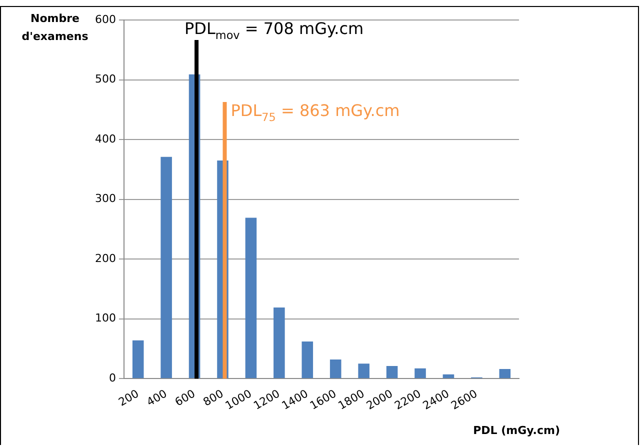  Describe the element at coordinates (112, 377) in the screenshot. I see `y-tick-label: 0` at that location.